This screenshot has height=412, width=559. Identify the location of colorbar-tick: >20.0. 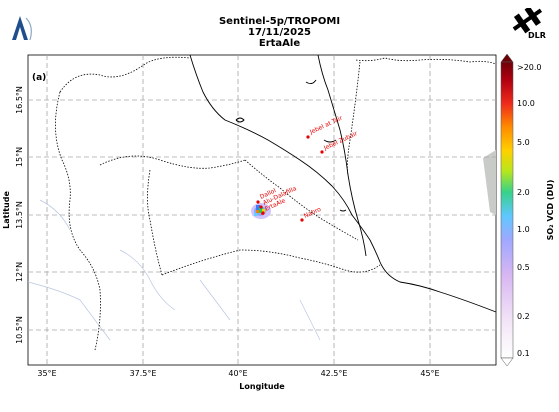
(529, 67).